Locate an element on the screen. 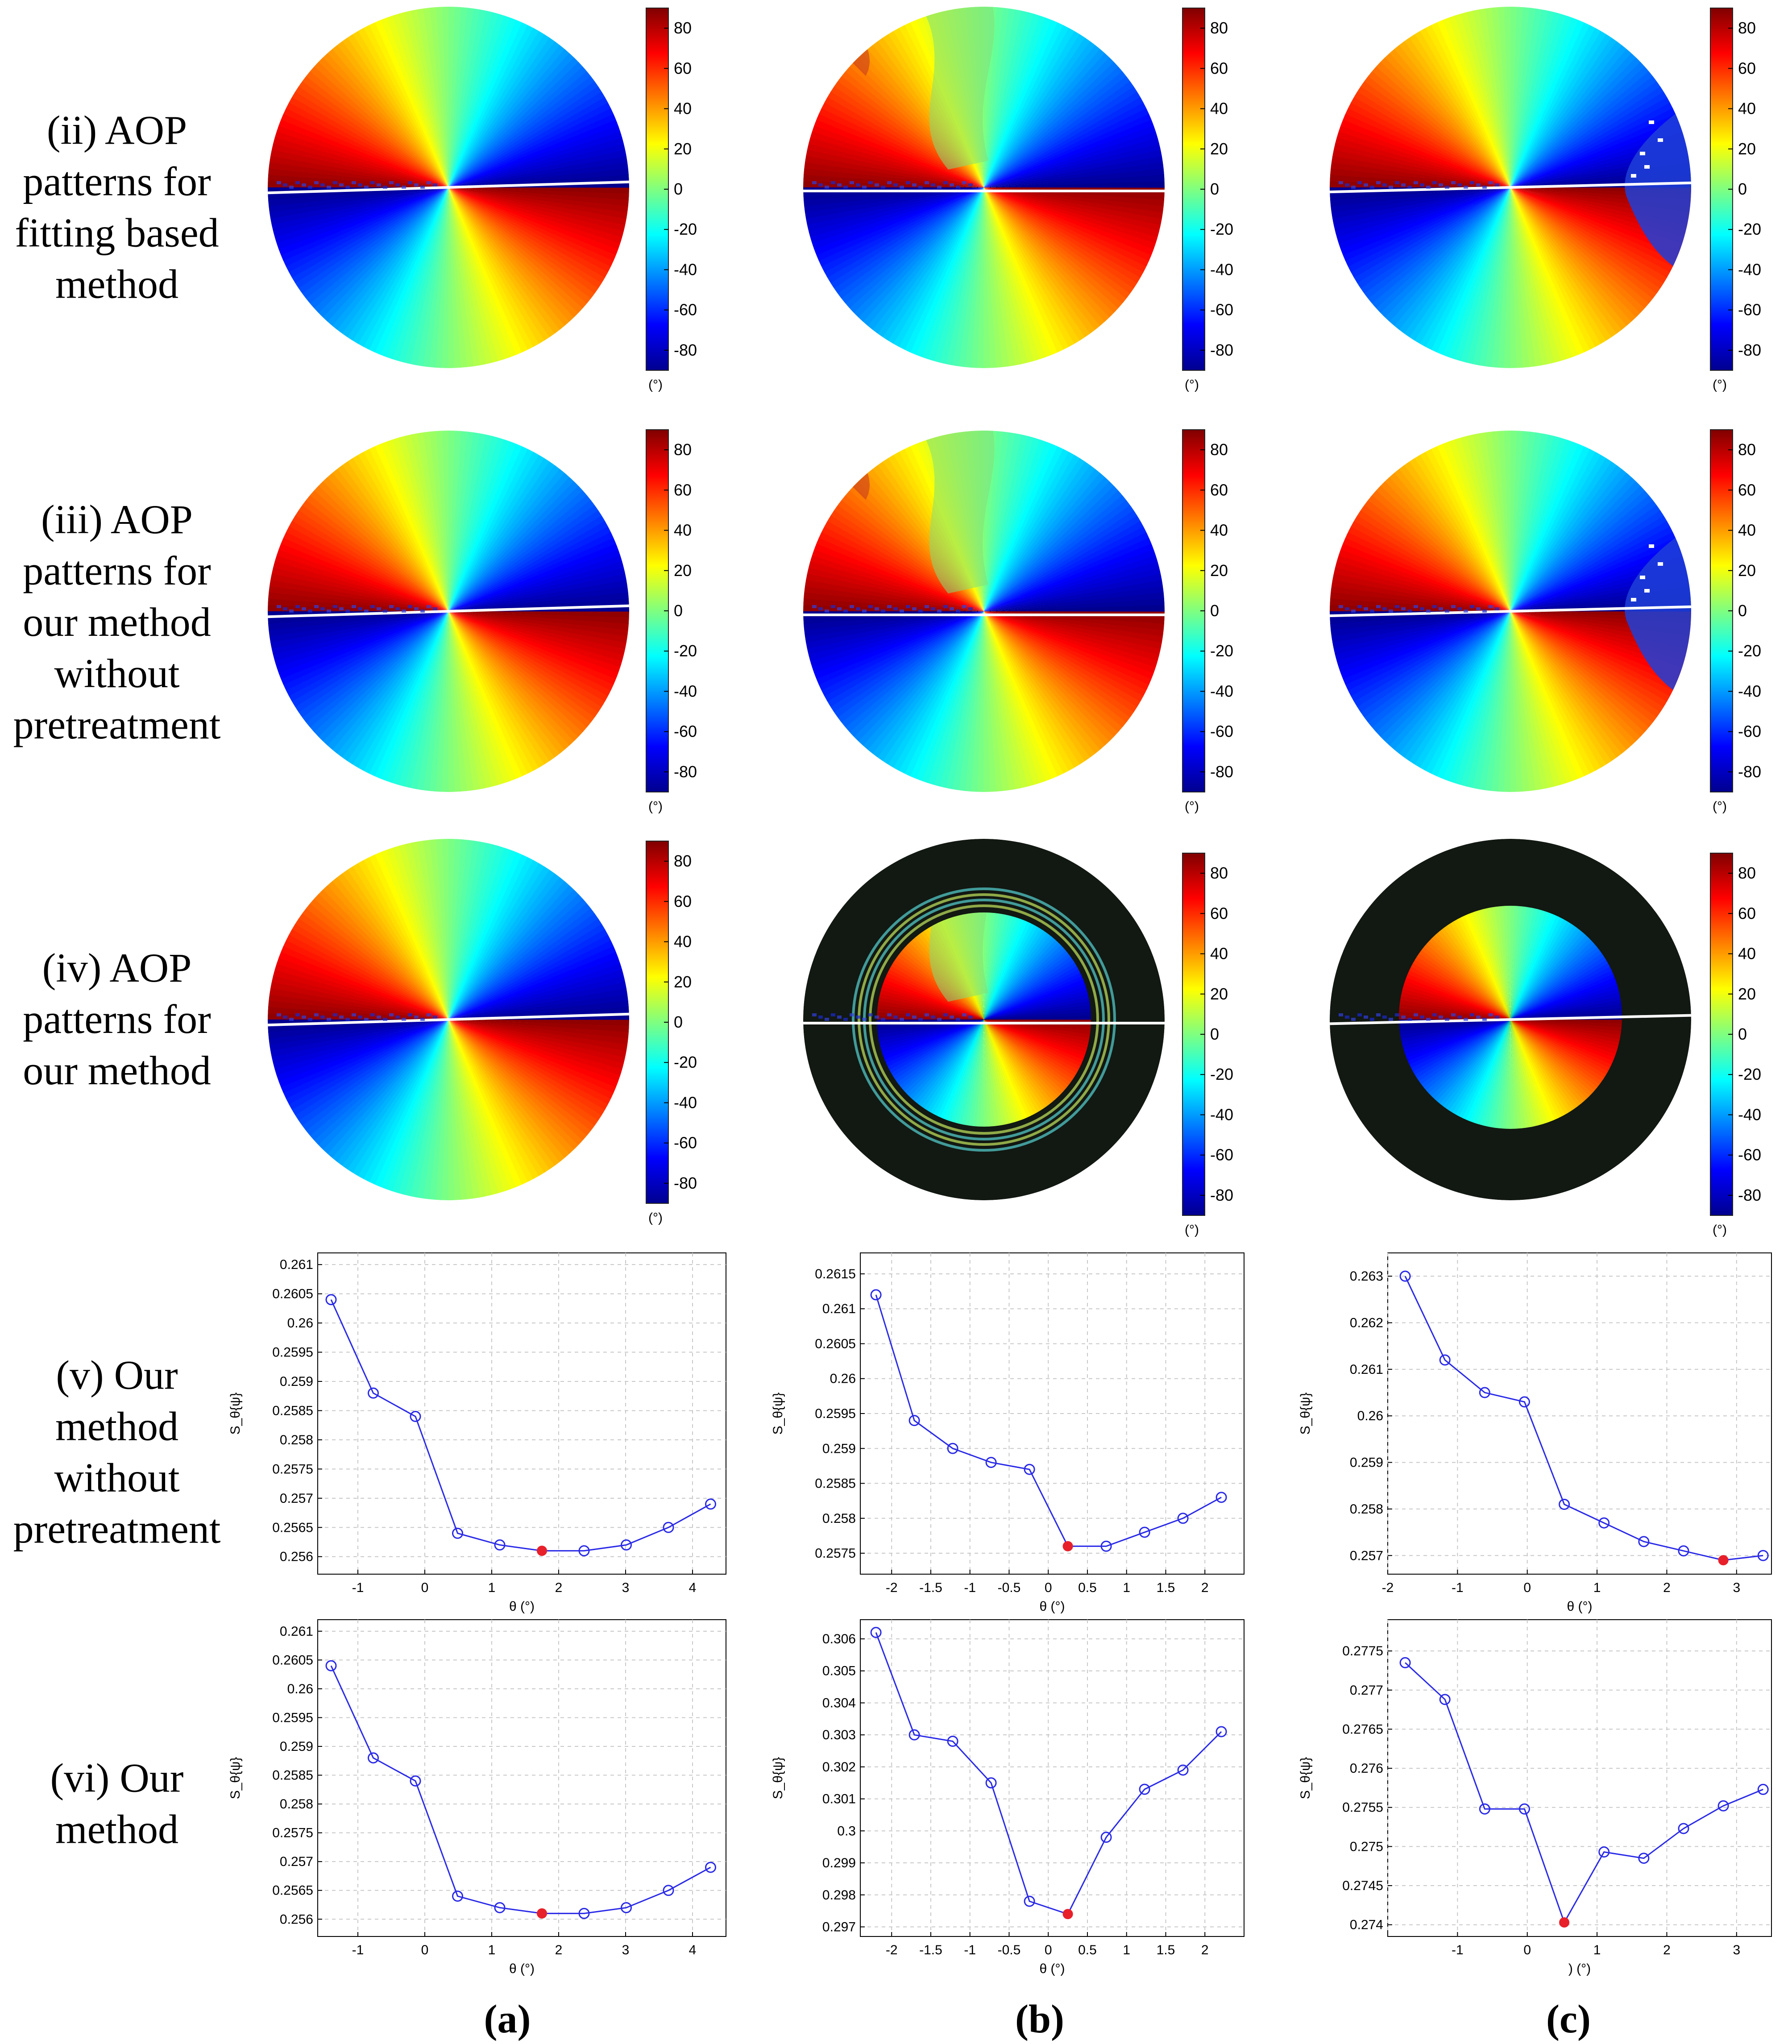 The width and height of the screenshot is (1792, 2044). y-tick-label: 0.2585 is located at coordinates (292, 1410).